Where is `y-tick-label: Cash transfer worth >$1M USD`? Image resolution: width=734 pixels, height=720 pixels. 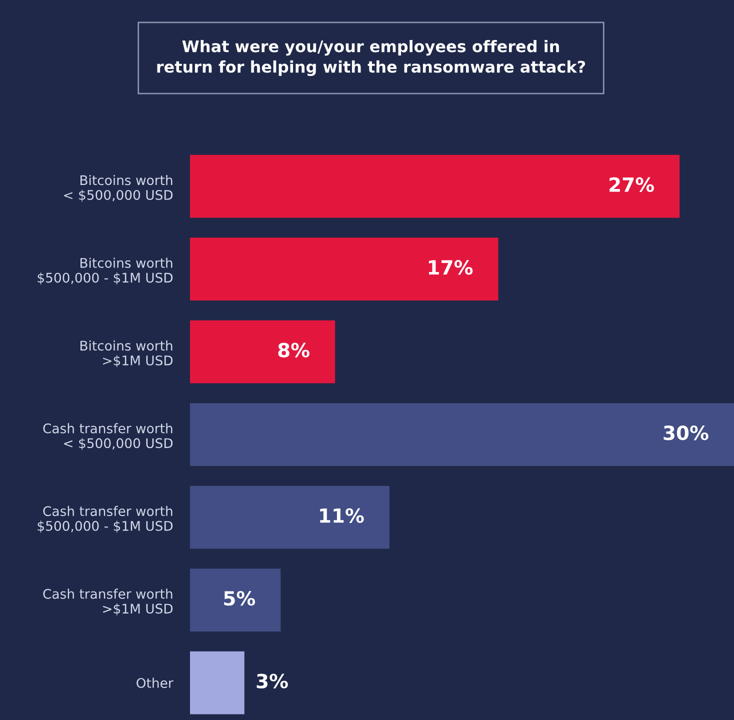
y-tick-label: Cash transfer worth >$1M USD is located at coordinates (108, 602).